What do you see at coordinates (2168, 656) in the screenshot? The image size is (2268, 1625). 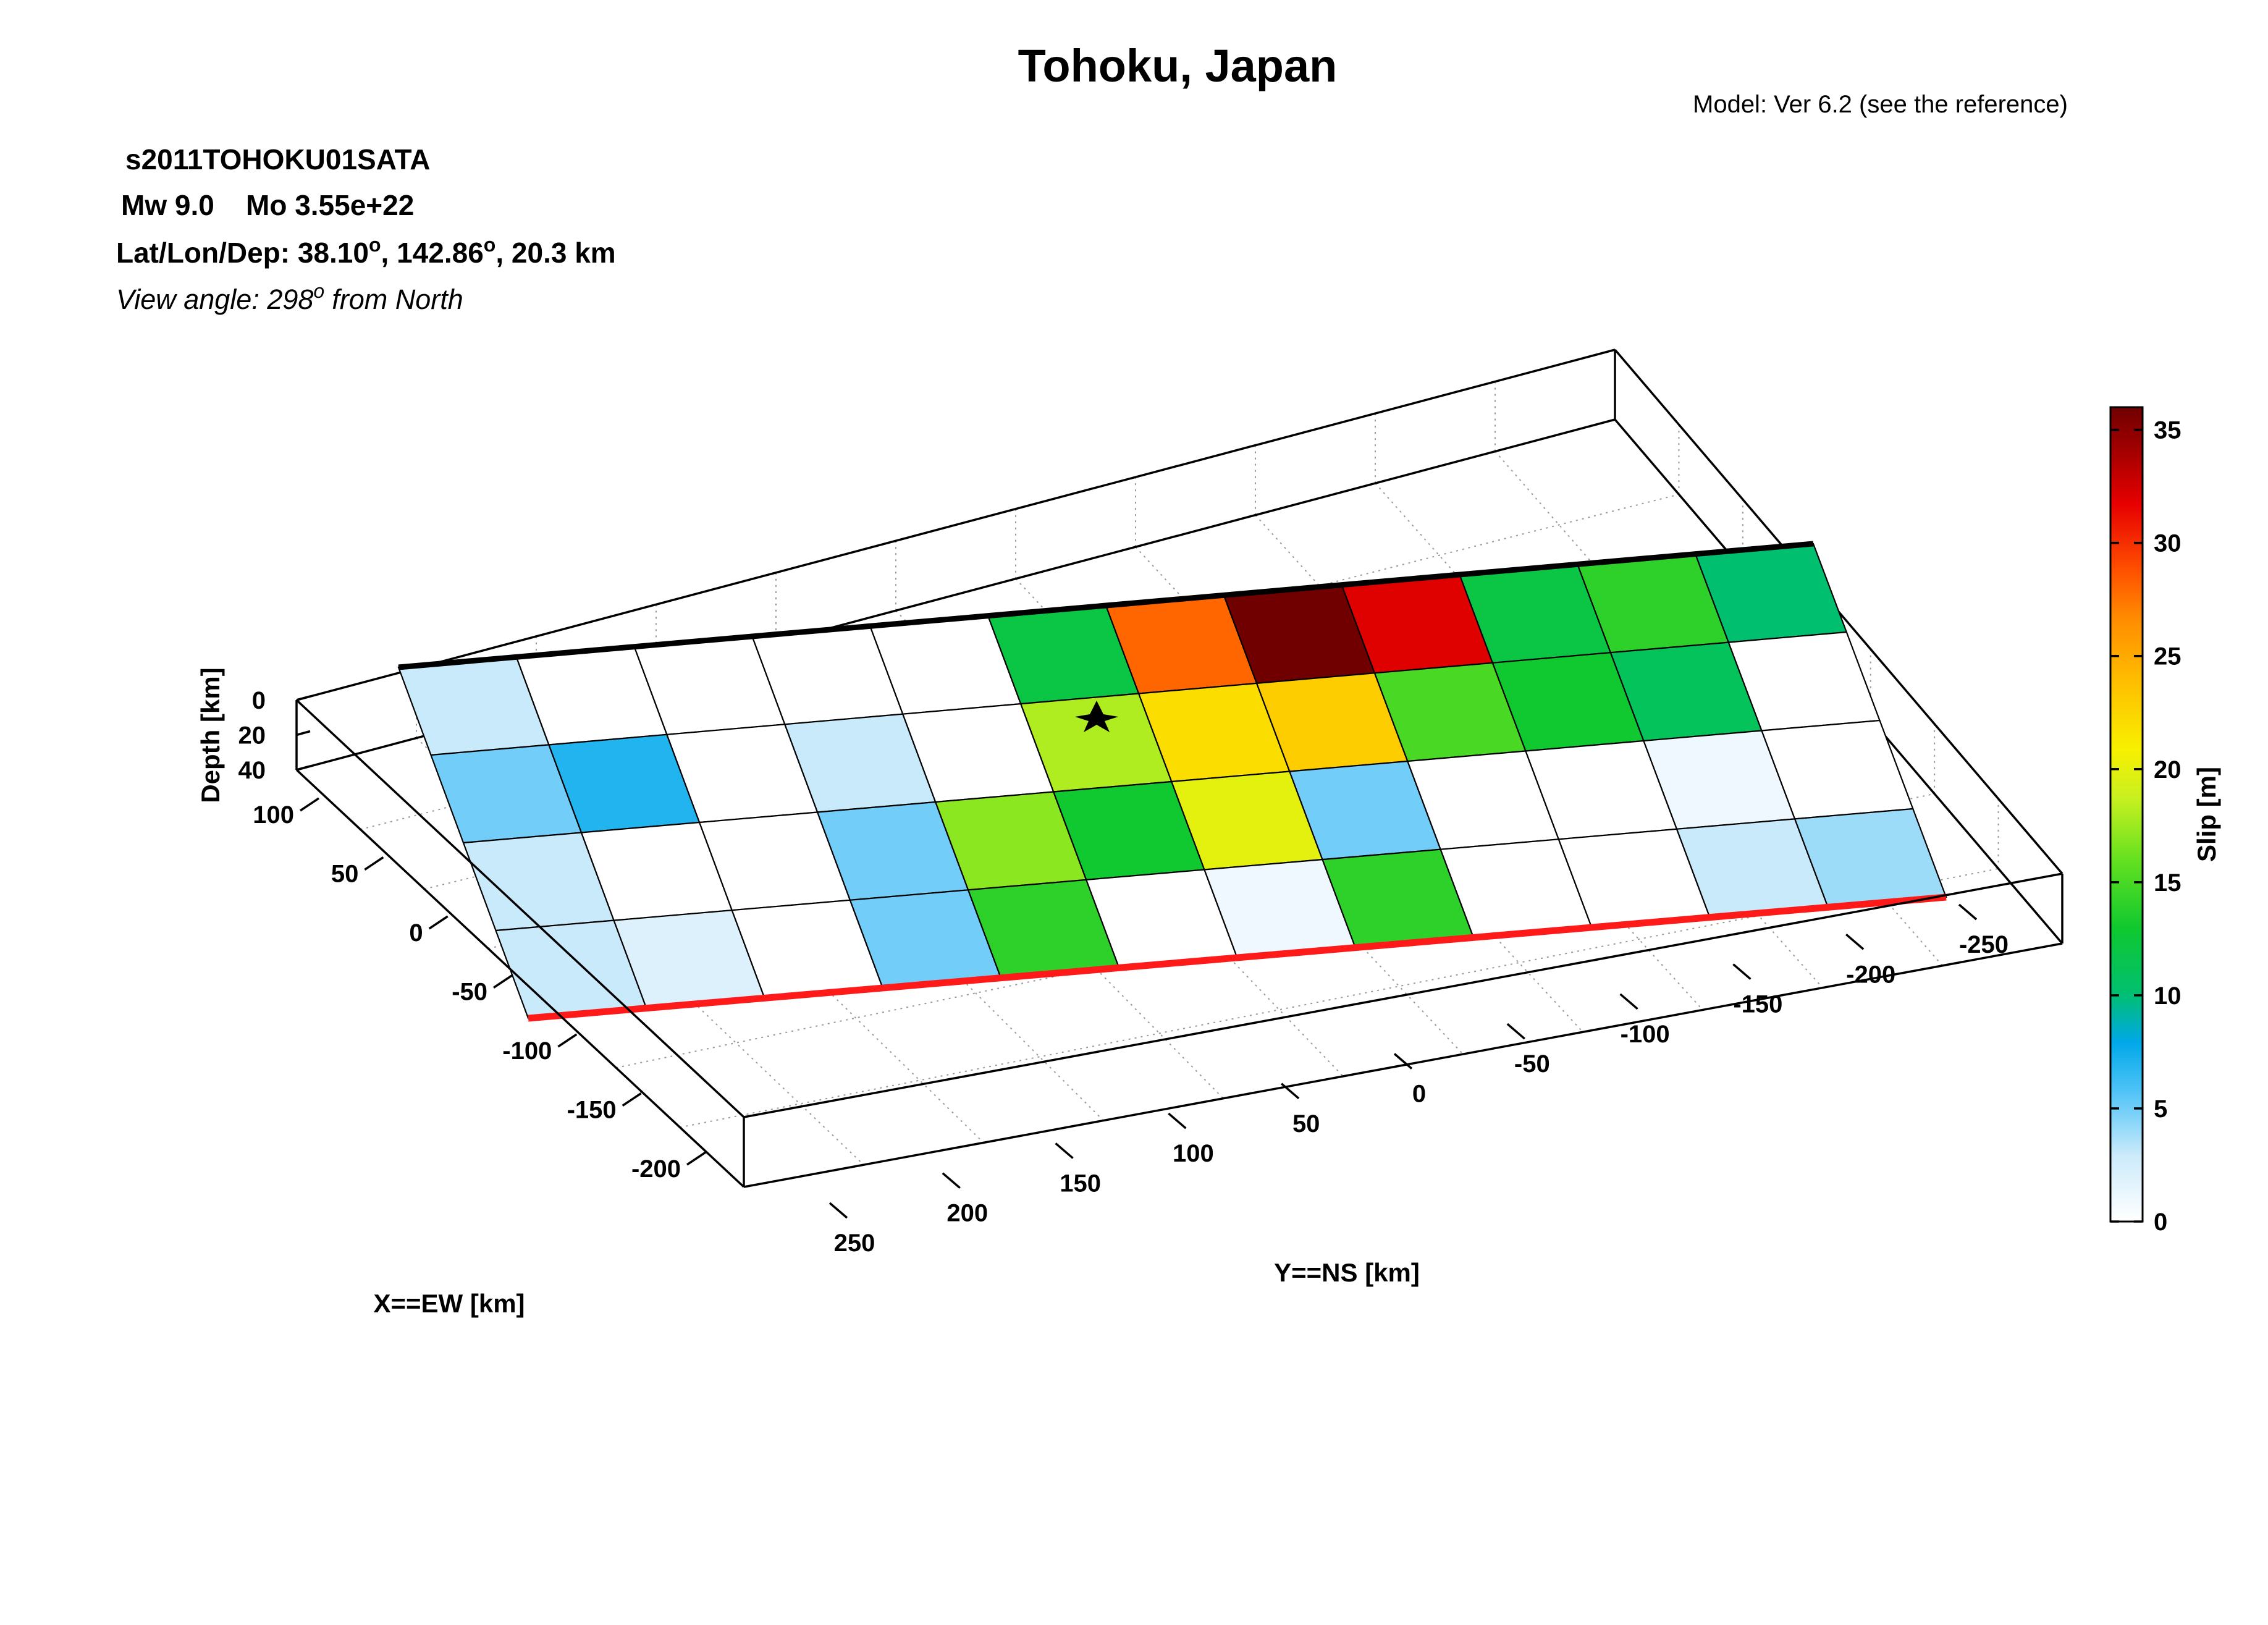 I see `colorbar-tick-label: 25` at bounding box center [2168, 656].